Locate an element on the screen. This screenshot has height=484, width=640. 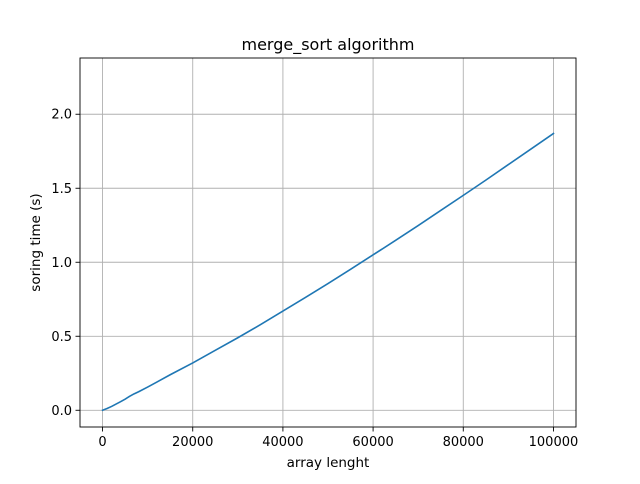
y-tick-label: 0.5 is located at coordinates (61, 337).